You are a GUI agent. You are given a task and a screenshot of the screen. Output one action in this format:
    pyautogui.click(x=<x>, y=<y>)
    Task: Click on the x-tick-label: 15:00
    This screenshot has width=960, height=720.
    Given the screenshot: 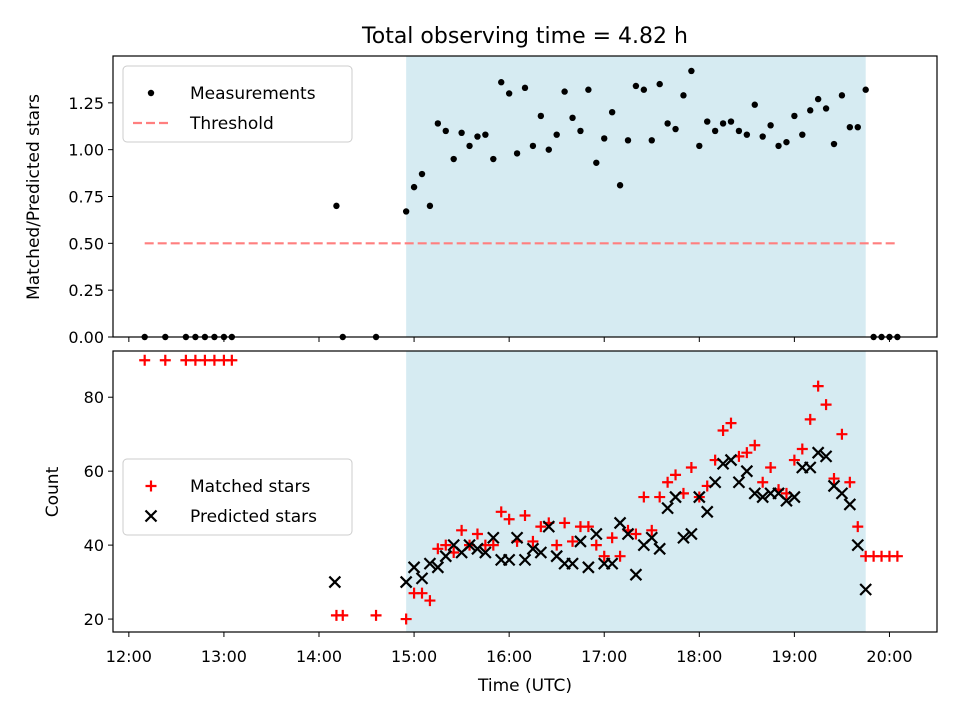 What is the action you would take?
    pyautogui.click(x=414, y=656)
    